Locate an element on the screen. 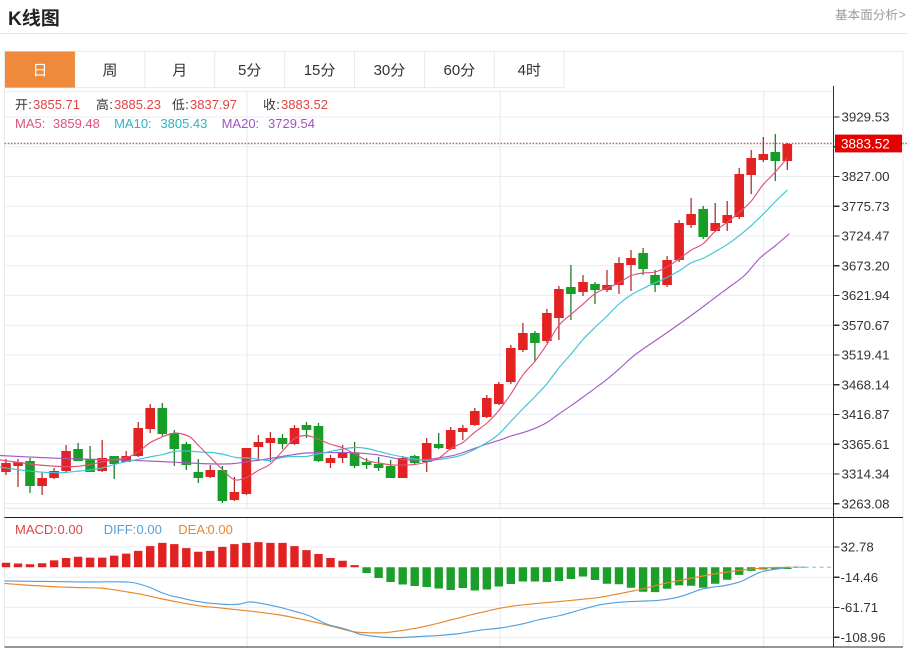  svg-text: 3314.34 is located at coordinates (866, 474).